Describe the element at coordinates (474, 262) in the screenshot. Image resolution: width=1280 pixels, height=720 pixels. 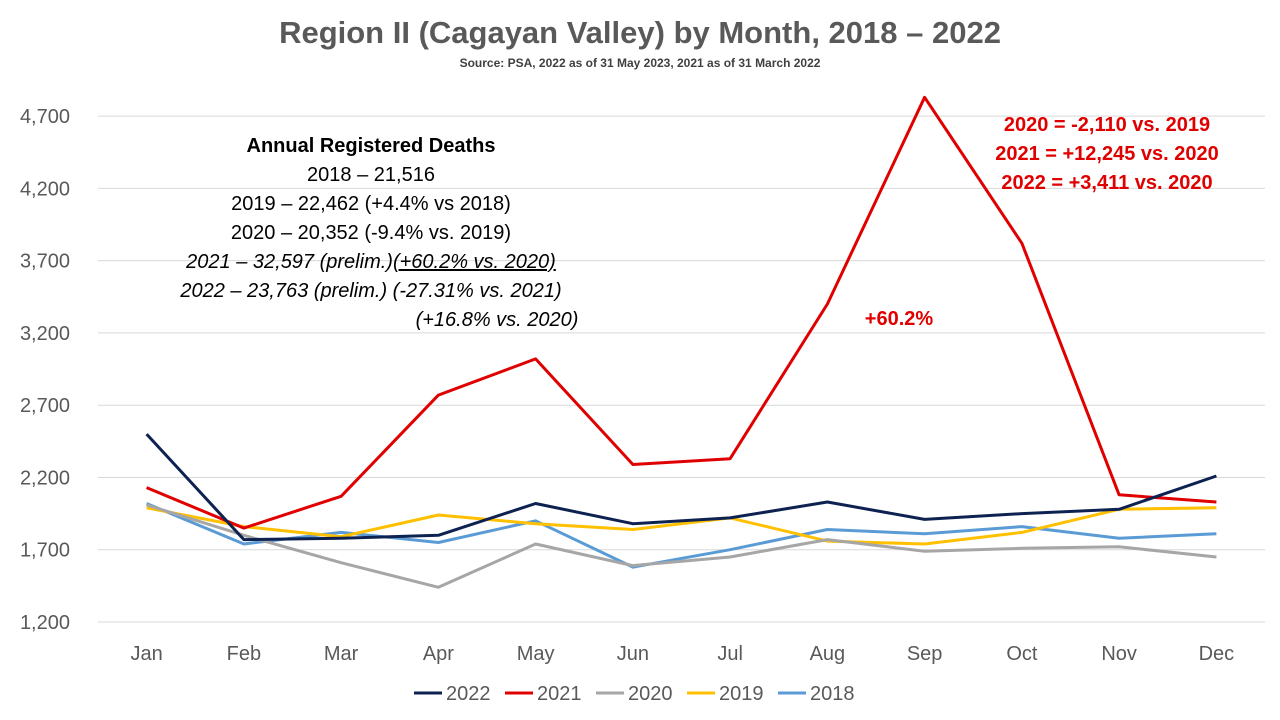
I see `annual-2021-b: (+60.2% vs. 2020)` at that location.